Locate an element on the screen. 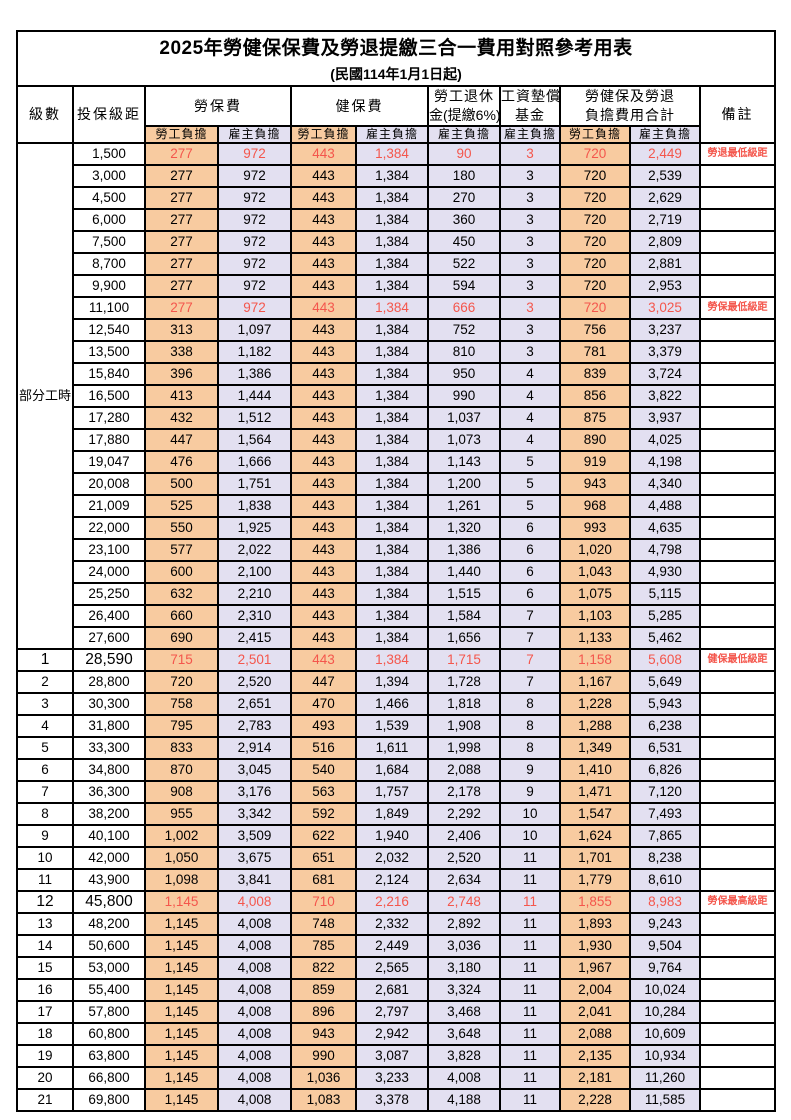 The width and height of the screenshot is (791, 1120). cell-pension-employer: 950 is located at coordinates (464, 374).